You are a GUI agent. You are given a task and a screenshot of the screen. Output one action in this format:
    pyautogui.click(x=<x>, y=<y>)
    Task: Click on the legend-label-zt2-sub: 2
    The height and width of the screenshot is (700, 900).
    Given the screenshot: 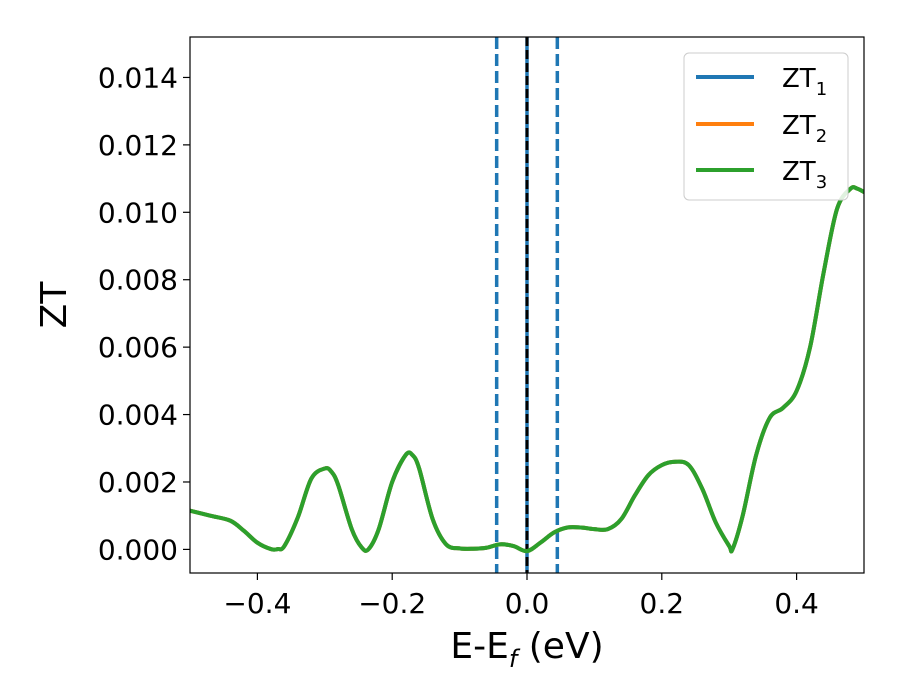 What is the action you would take?
    pyautogui.click(x=821, y=136)
    